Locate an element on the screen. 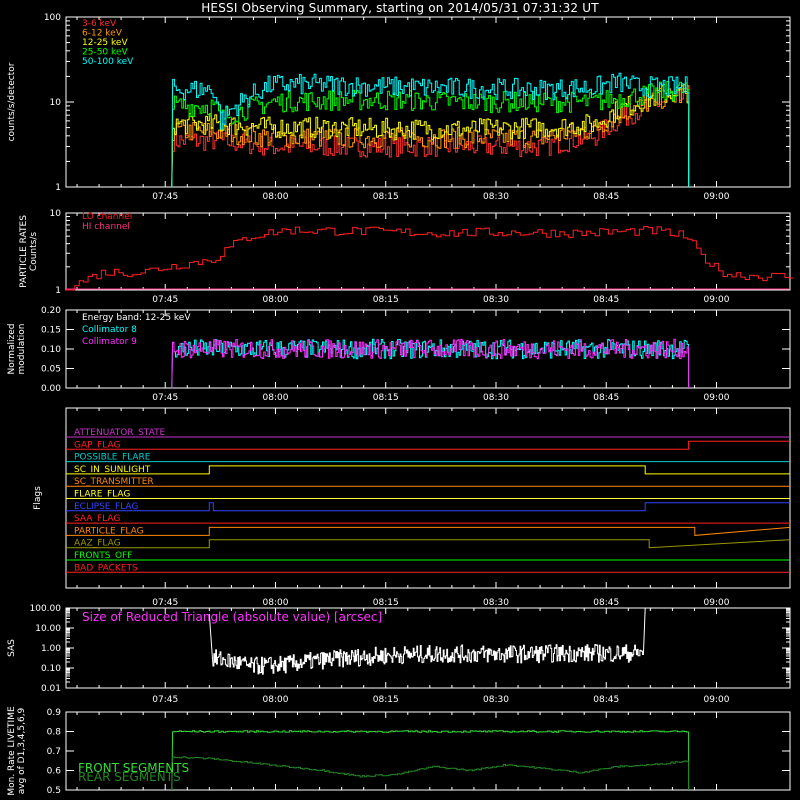 This screenshot has height=800, width=800. flag-label: SC_IN_SUNLIGHT is located at coordinates (112, 470).